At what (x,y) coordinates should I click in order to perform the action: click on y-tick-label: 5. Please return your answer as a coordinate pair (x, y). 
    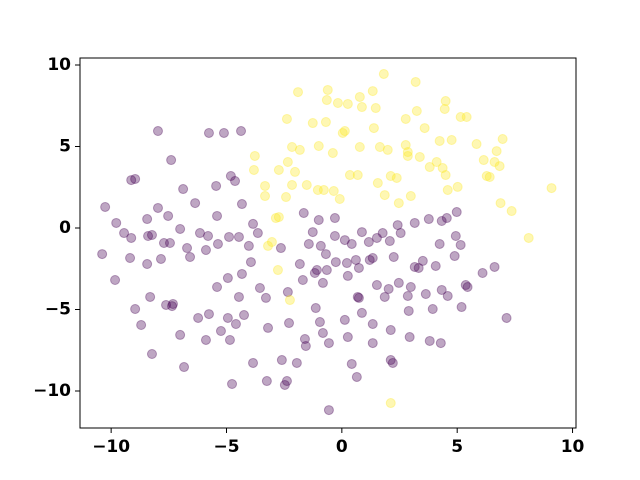
    Looking at the image, I should click on (65, 147).